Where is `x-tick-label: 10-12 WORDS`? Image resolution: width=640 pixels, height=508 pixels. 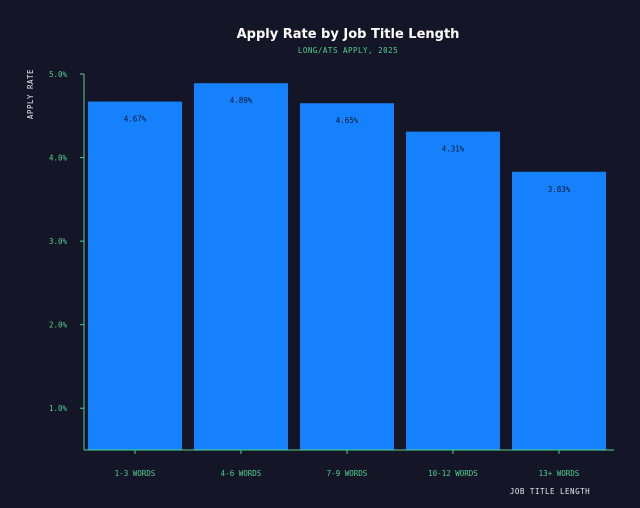
x-tick-label: 10-12 WORDS is located at coordinates (453, 473).